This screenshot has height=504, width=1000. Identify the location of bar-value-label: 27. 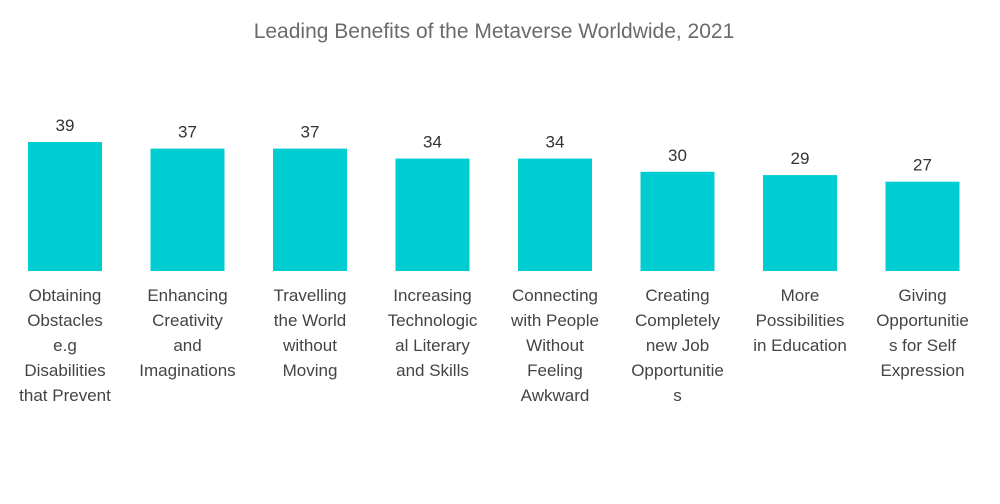
(922, 165).